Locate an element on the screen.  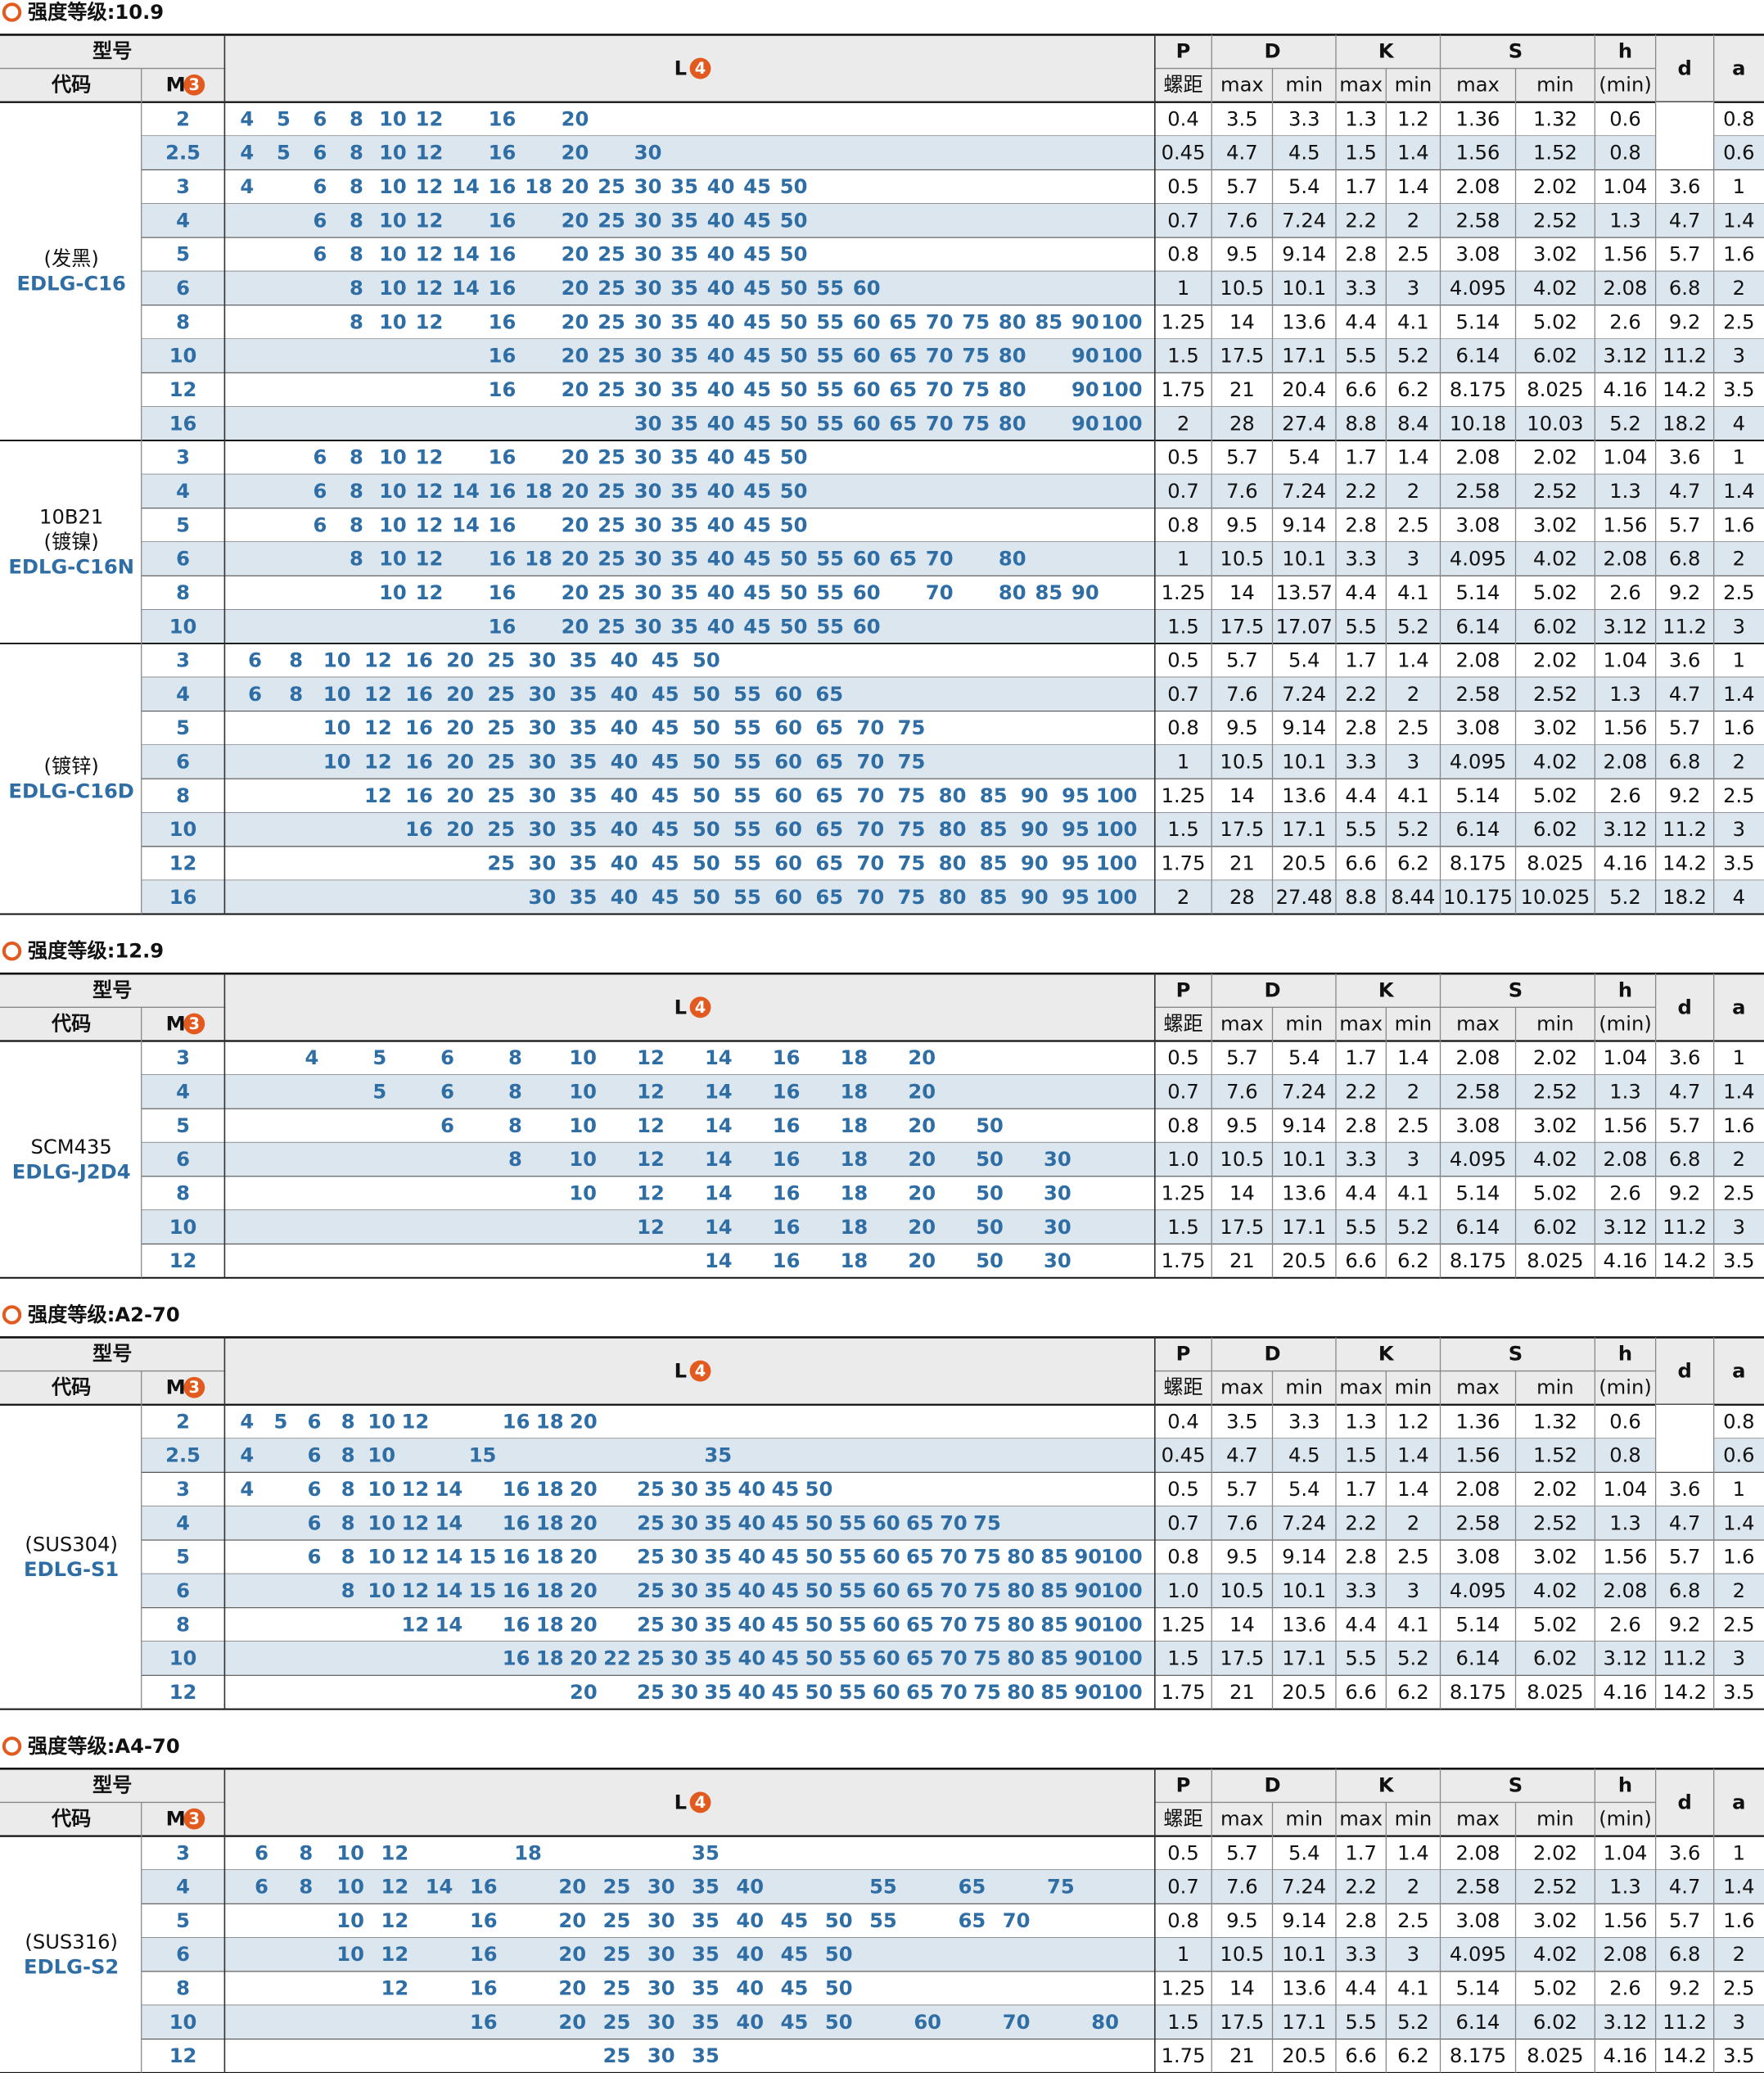
m-size: 3 is located at coordinates (183, 457).